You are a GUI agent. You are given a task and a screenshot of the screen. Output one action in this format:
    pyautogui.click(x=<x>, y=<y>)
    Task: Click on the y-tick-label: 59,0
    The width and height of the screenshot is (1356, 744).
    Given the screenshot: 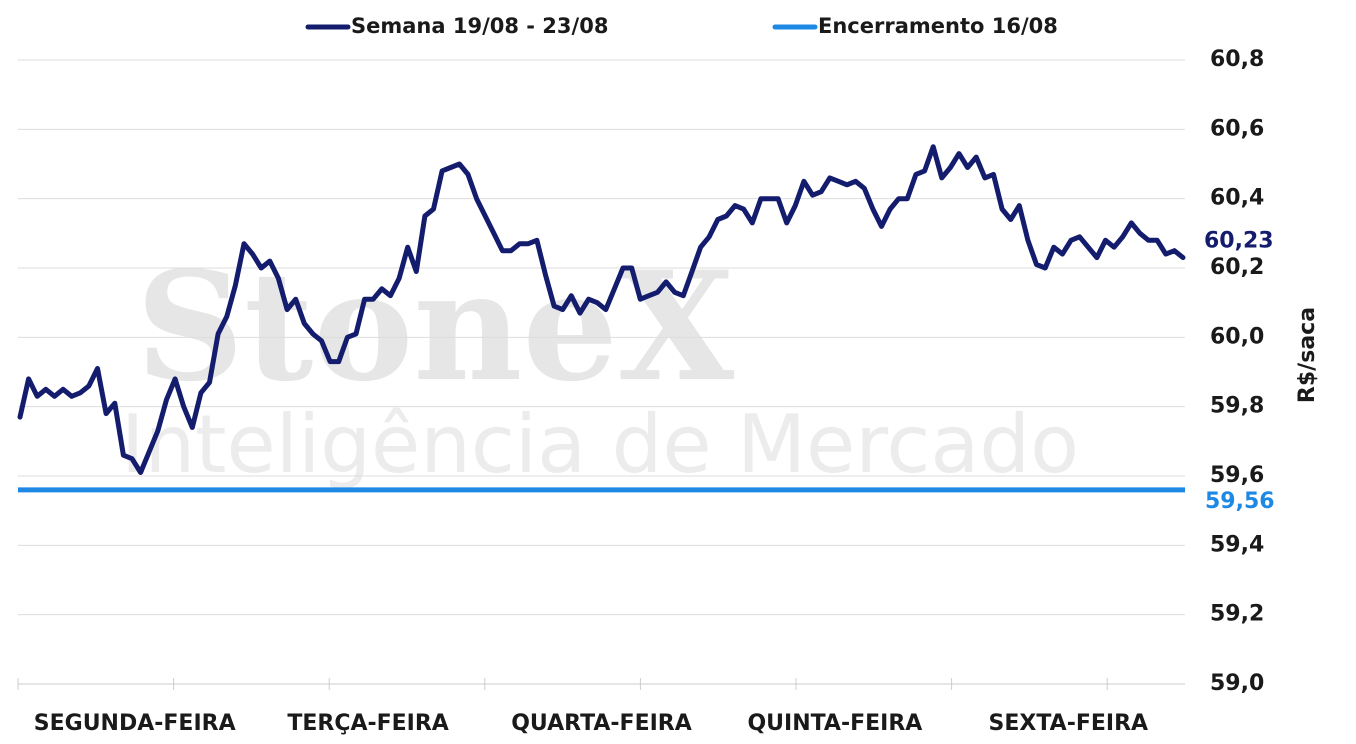 What is the action you would take?
    pyautogui.click(x=1237, y=683)
    